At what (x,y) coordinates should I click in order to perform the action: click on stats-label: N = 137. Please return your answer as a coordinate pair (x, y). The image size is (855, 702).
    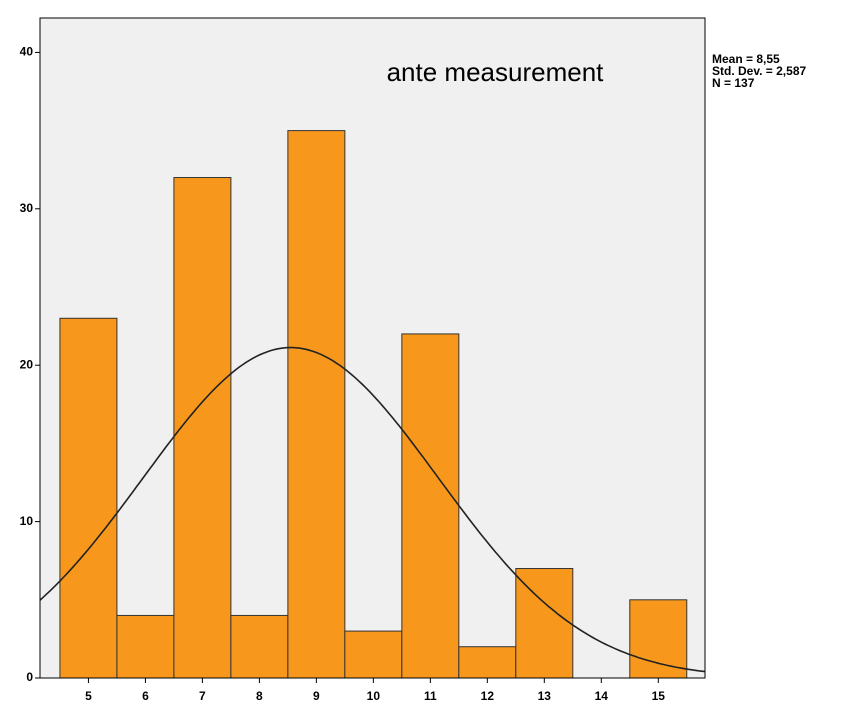
    Looking at the image, I should click on (733, 83).